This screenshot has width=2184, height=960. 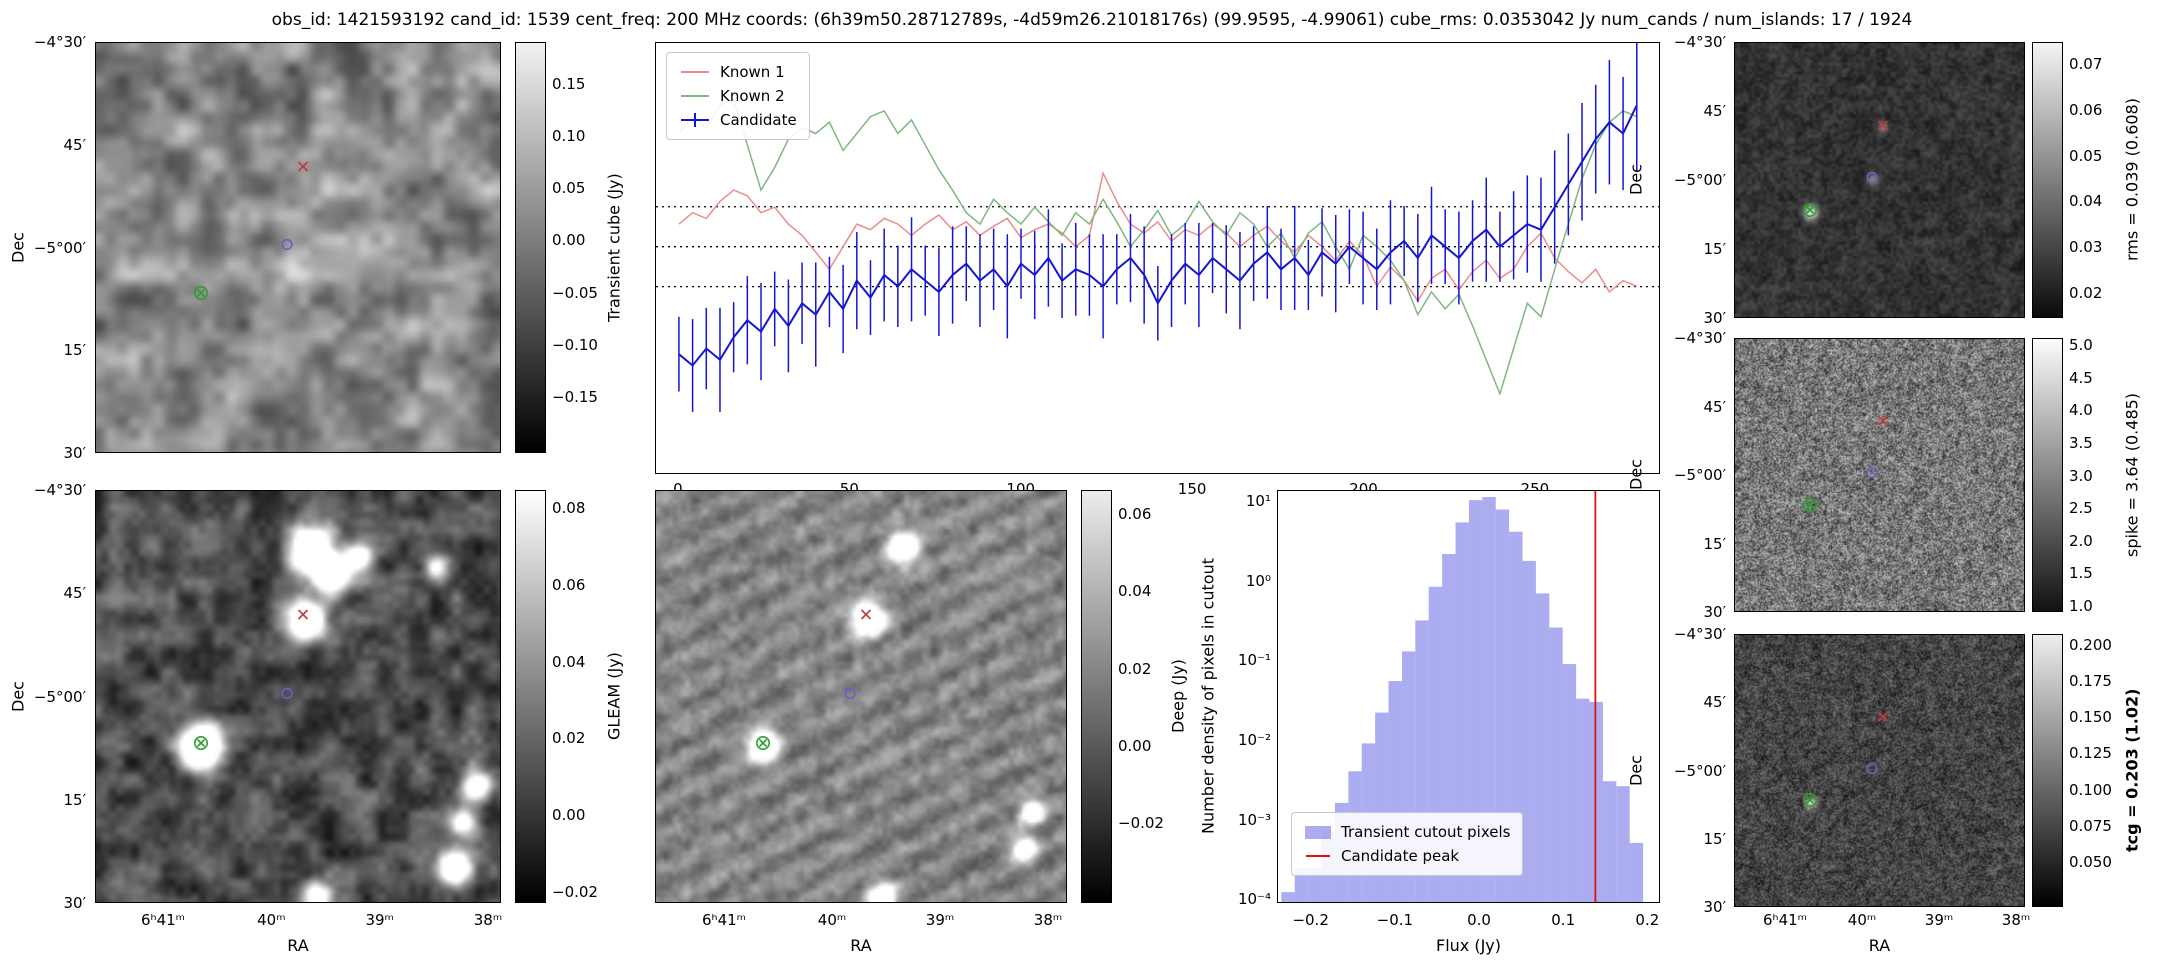 I want to click on deep-ra-ticks: 6ʰ41ᵐ 40ᵐ 39ᵐ 38ᵐ, so click(x=882, y=920).